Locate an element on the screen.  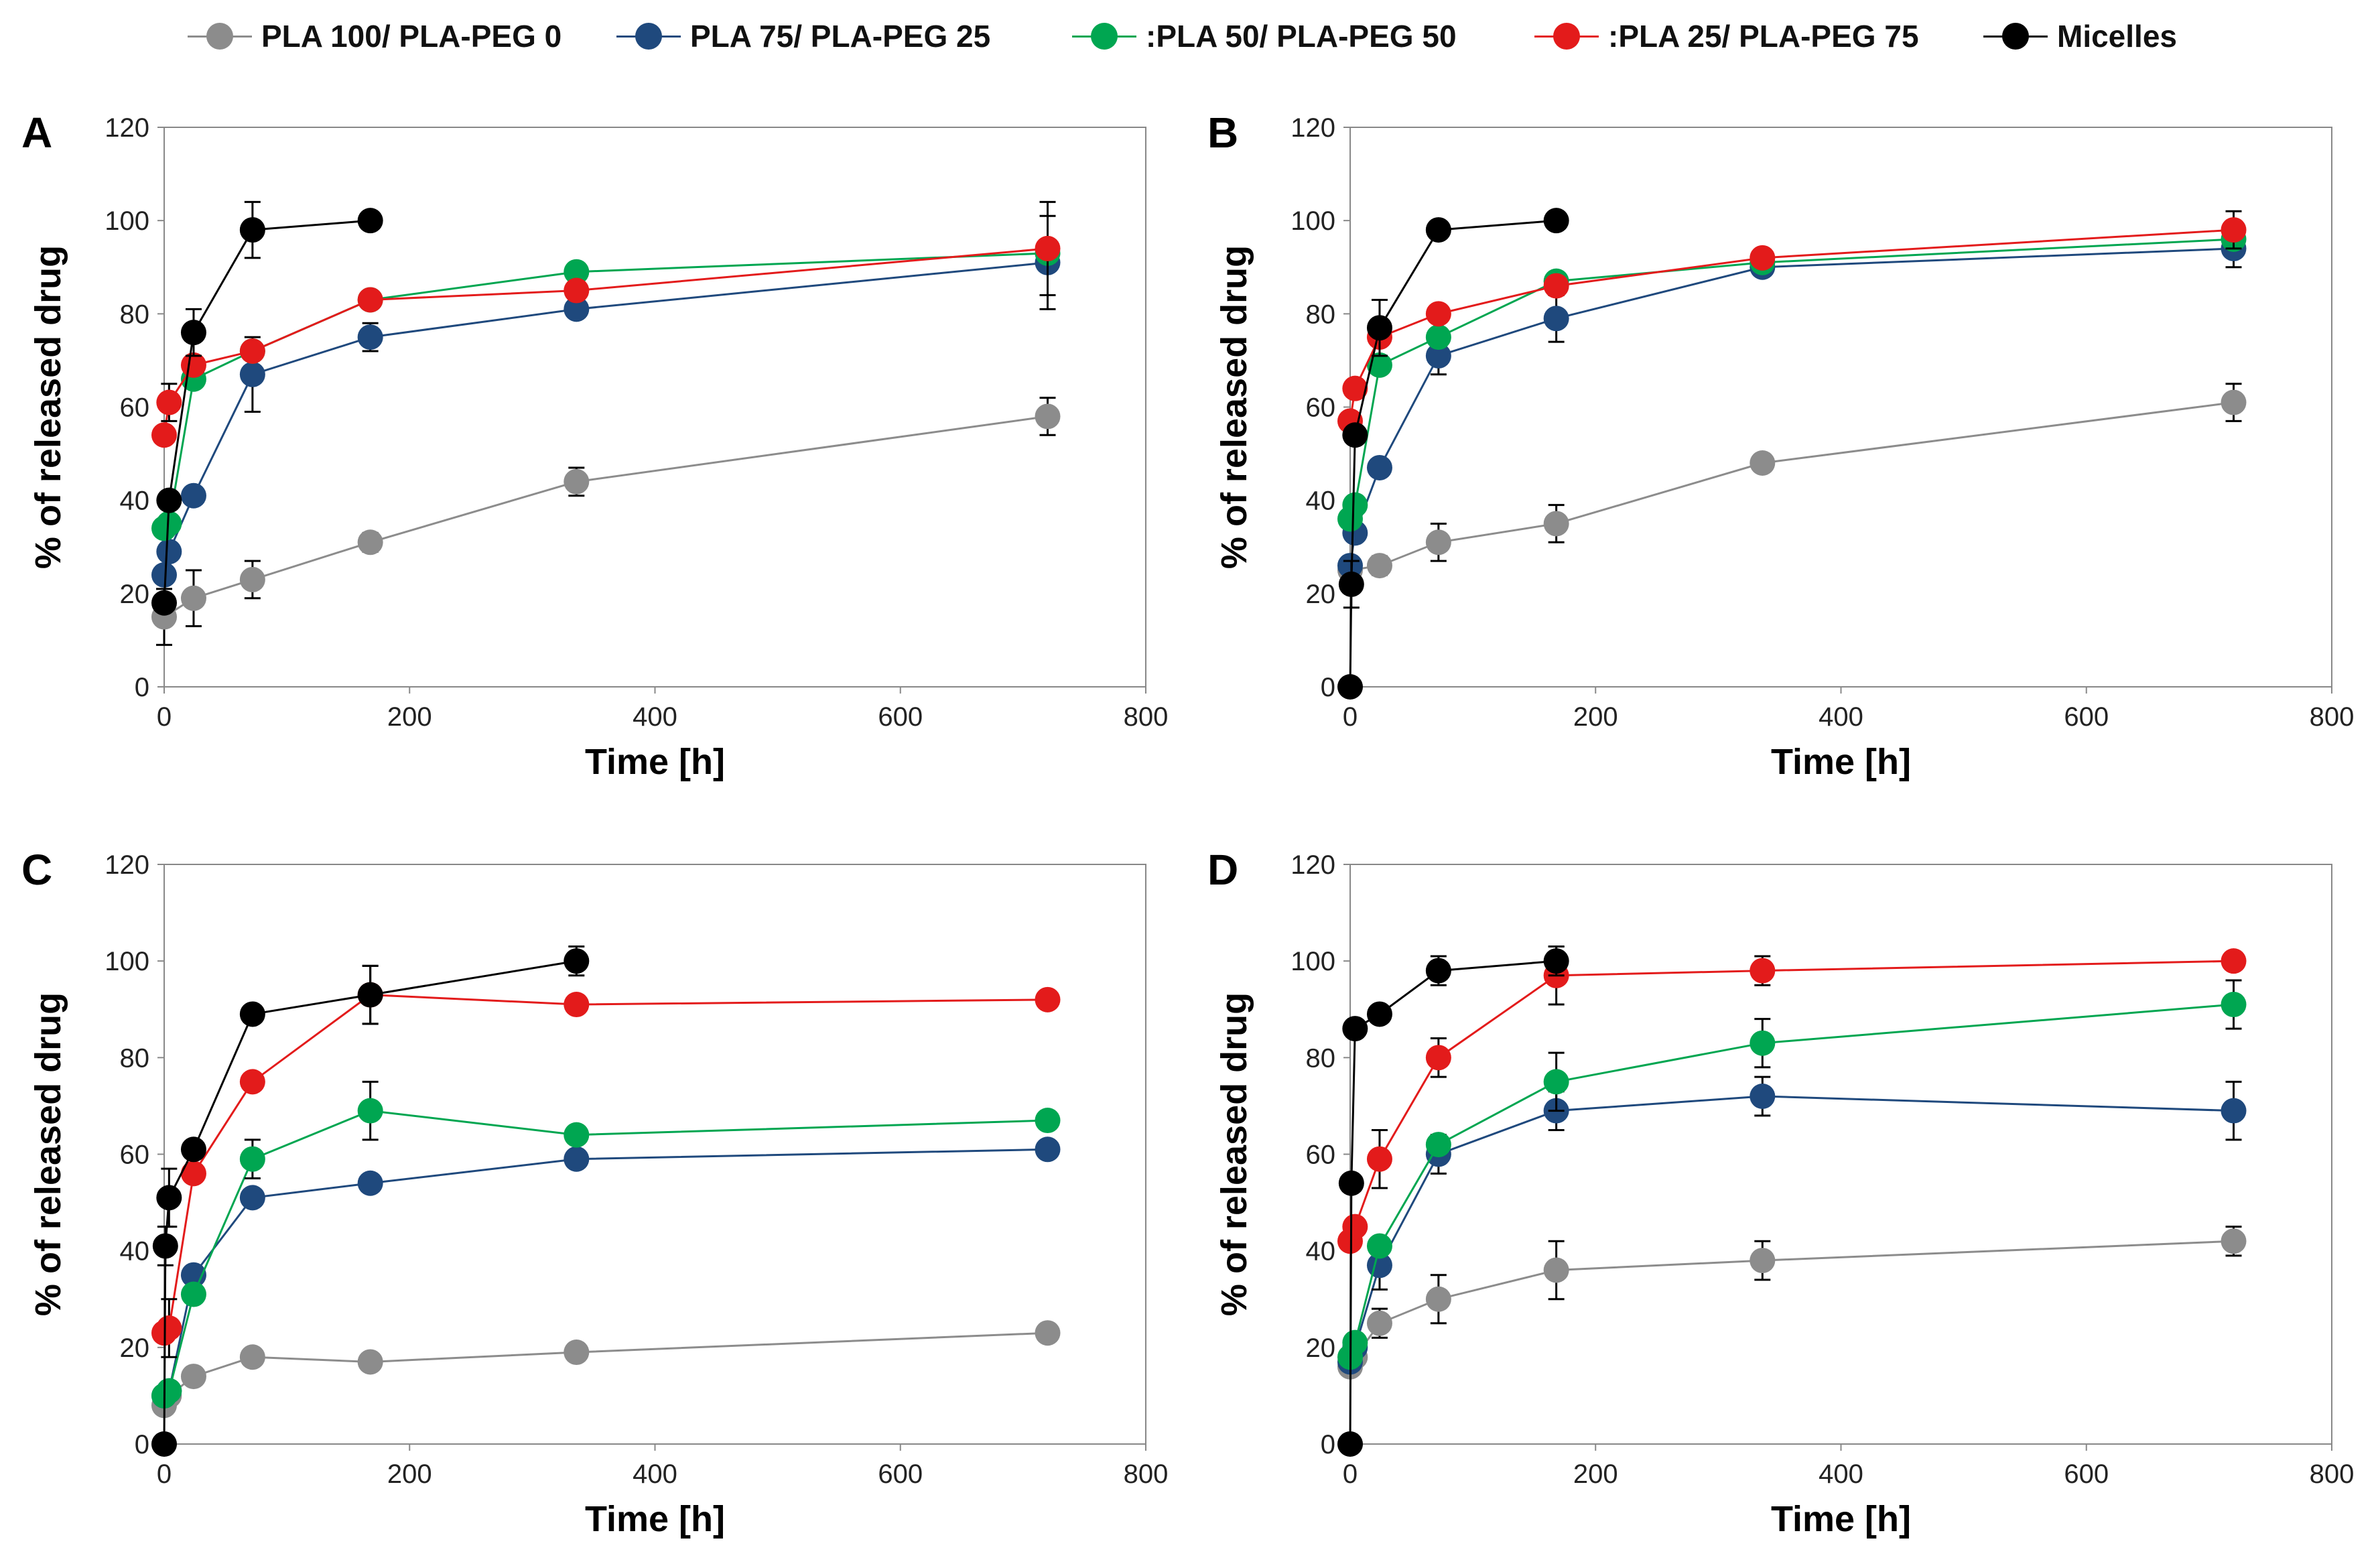
series-line is located at coordinates (1453, 1202).